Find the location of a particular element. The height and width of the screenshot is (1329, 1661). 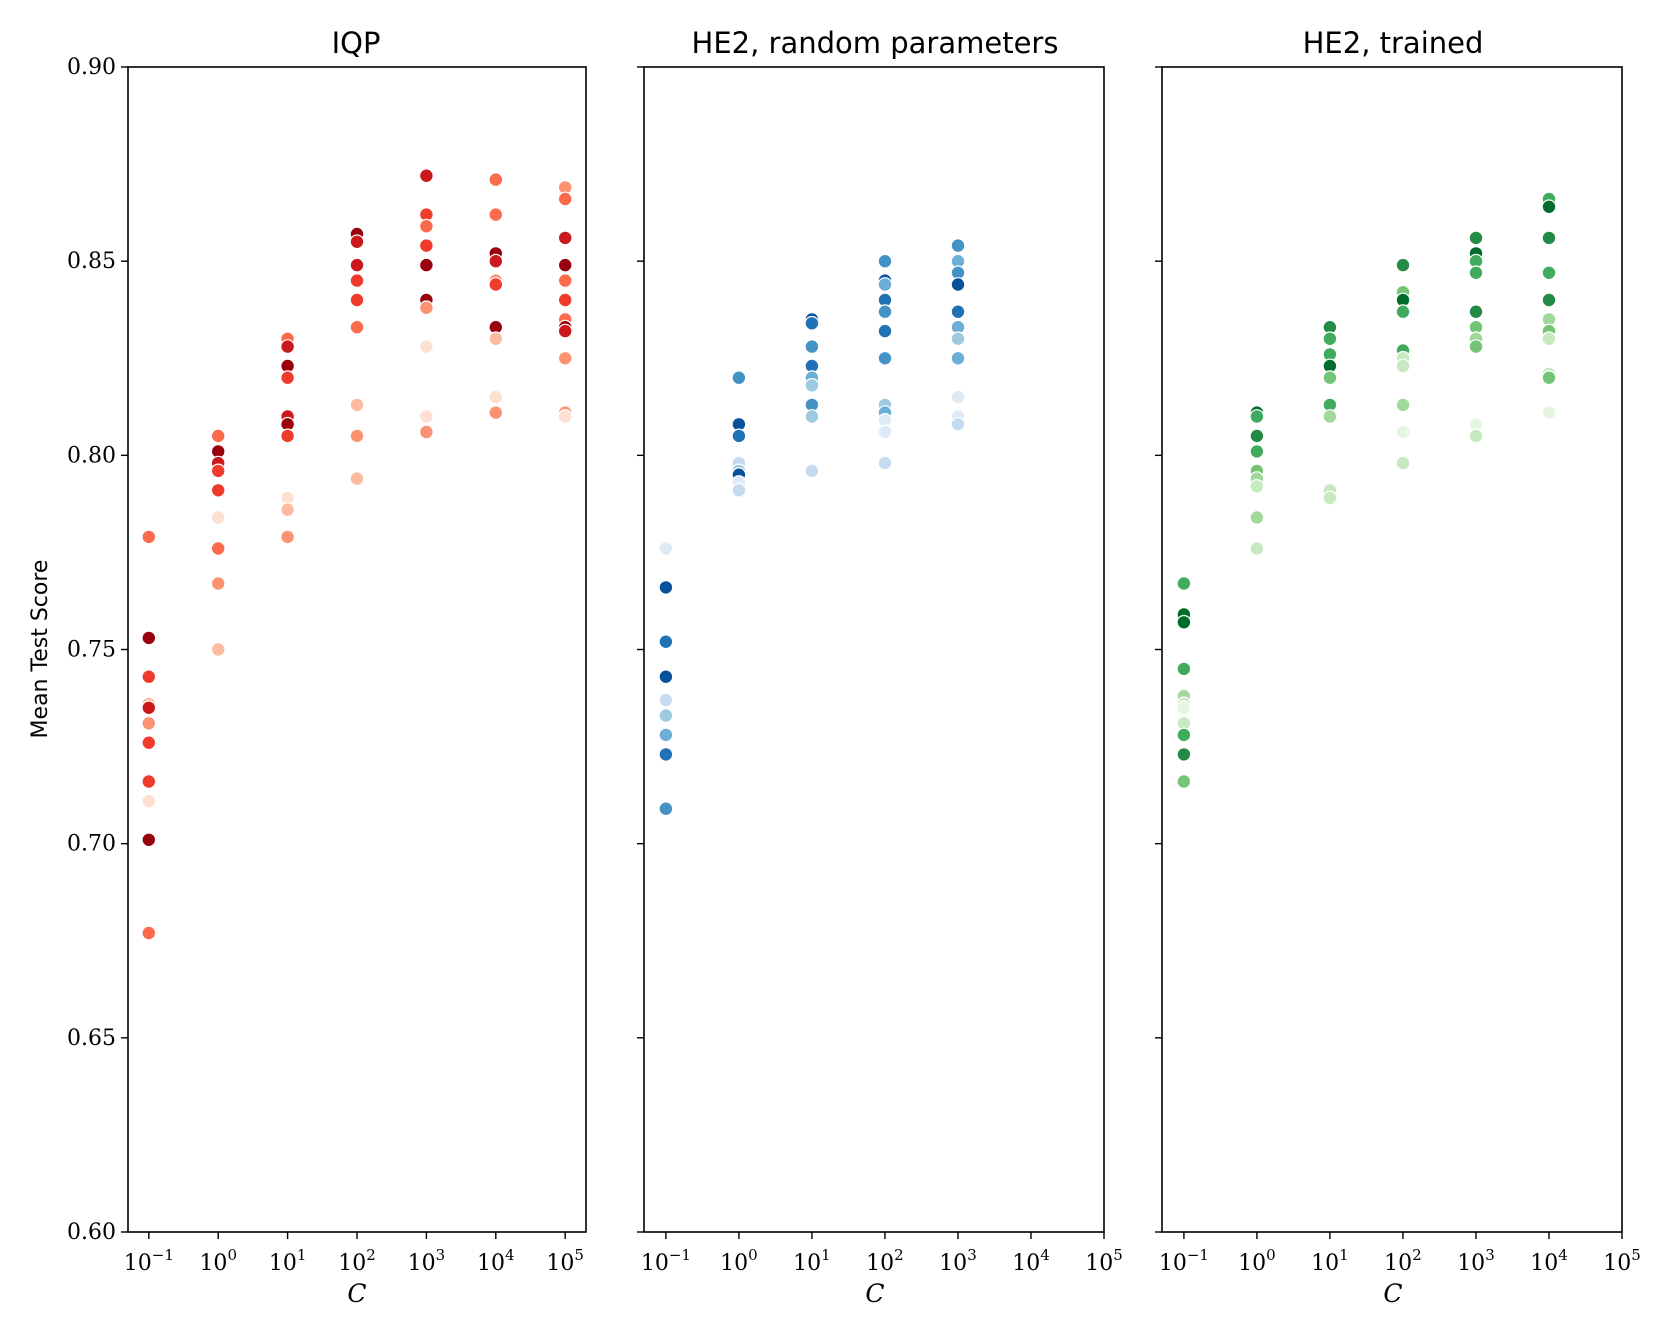

x-tick-label: 10¹ is located at coordinates (288, 1261).